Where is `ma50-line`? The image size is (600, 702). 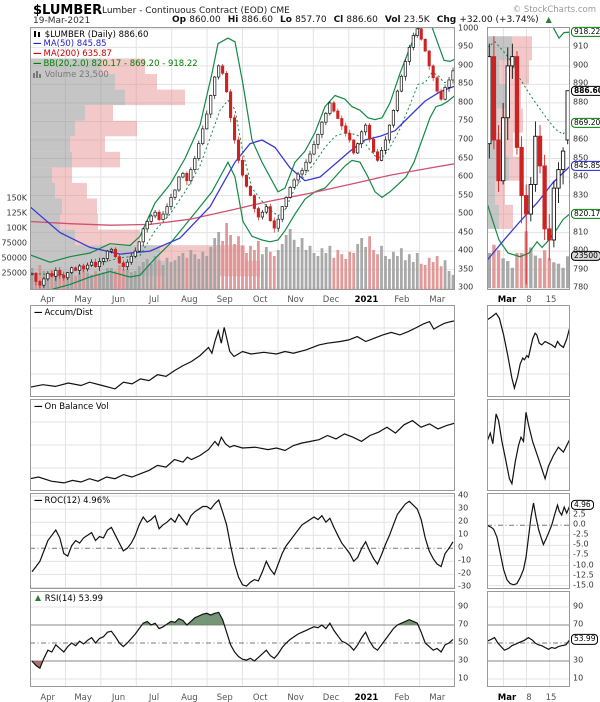 ma50-line is located at coordinates (528, 213).